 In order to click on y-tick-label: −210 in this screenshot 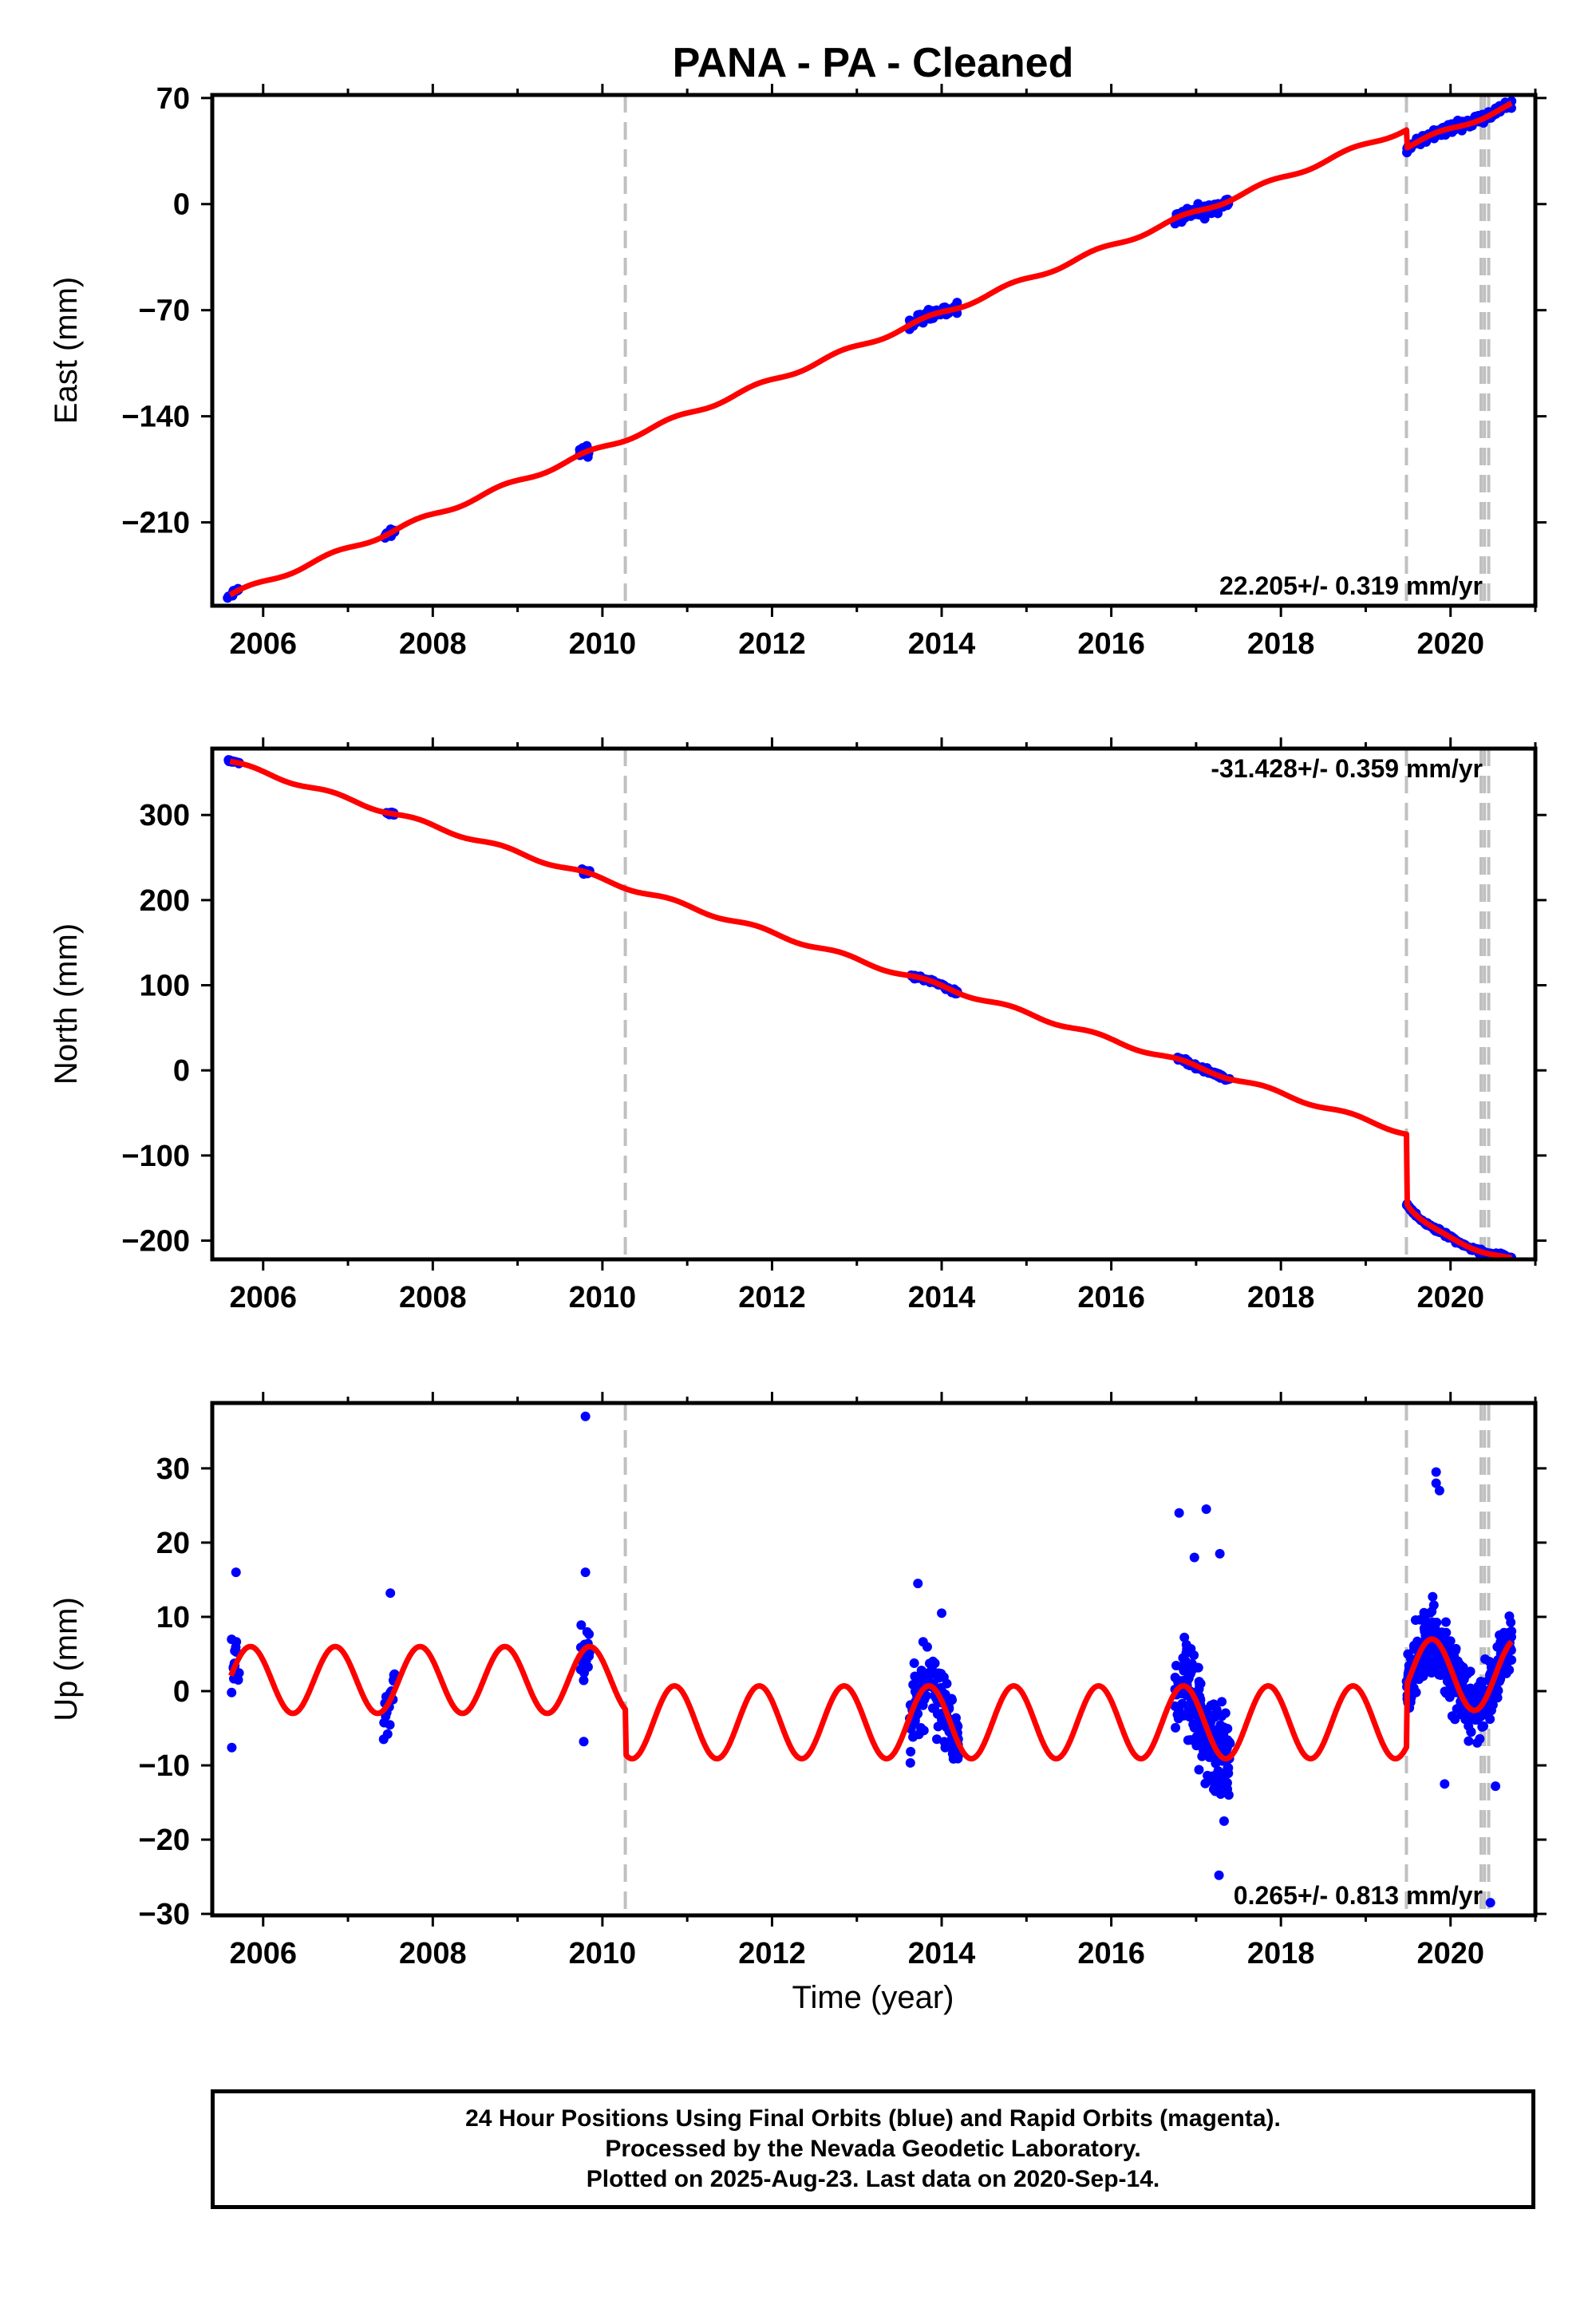, I will do `click(155, 523)`.